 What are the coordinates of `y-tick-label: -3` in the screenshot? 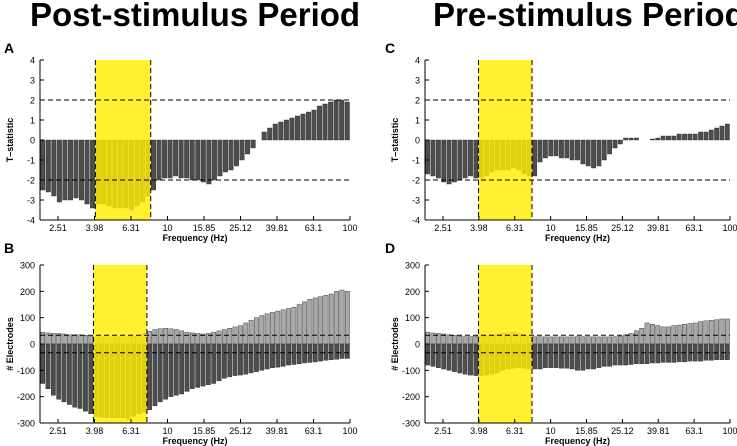 It's located at (416, 201).